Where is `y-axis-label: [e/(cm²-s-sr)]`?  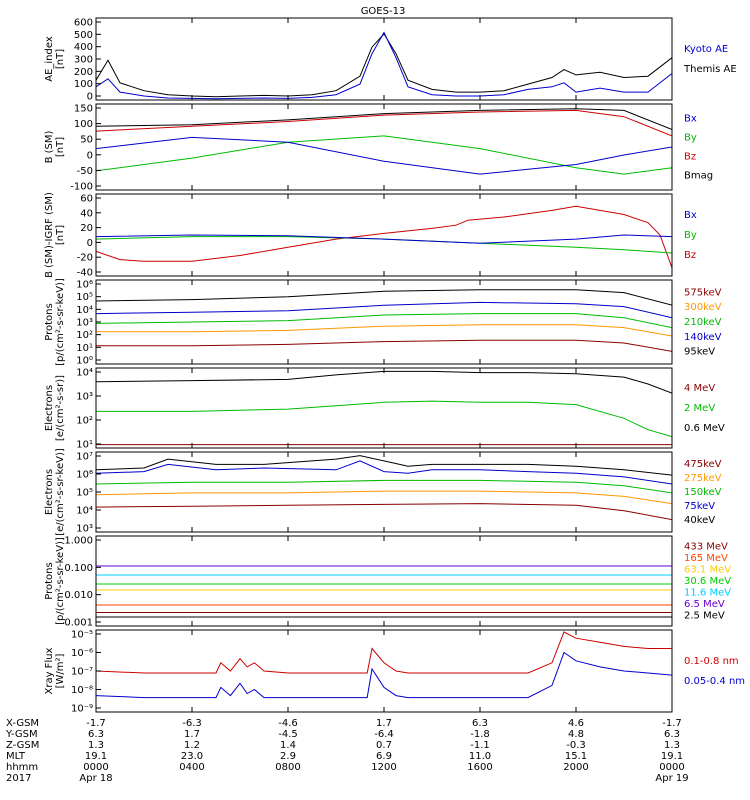
y-axis-label: [e/(cm²-s-sr)] is located at coordinates (60, 408).